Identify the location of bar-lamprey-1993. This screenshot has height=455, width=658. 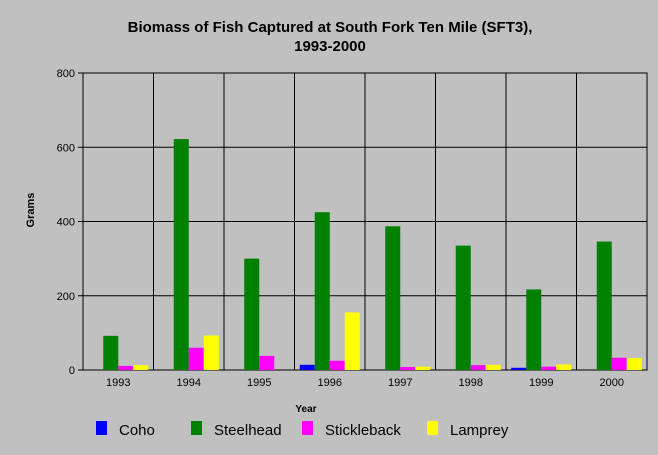
(141, 367).